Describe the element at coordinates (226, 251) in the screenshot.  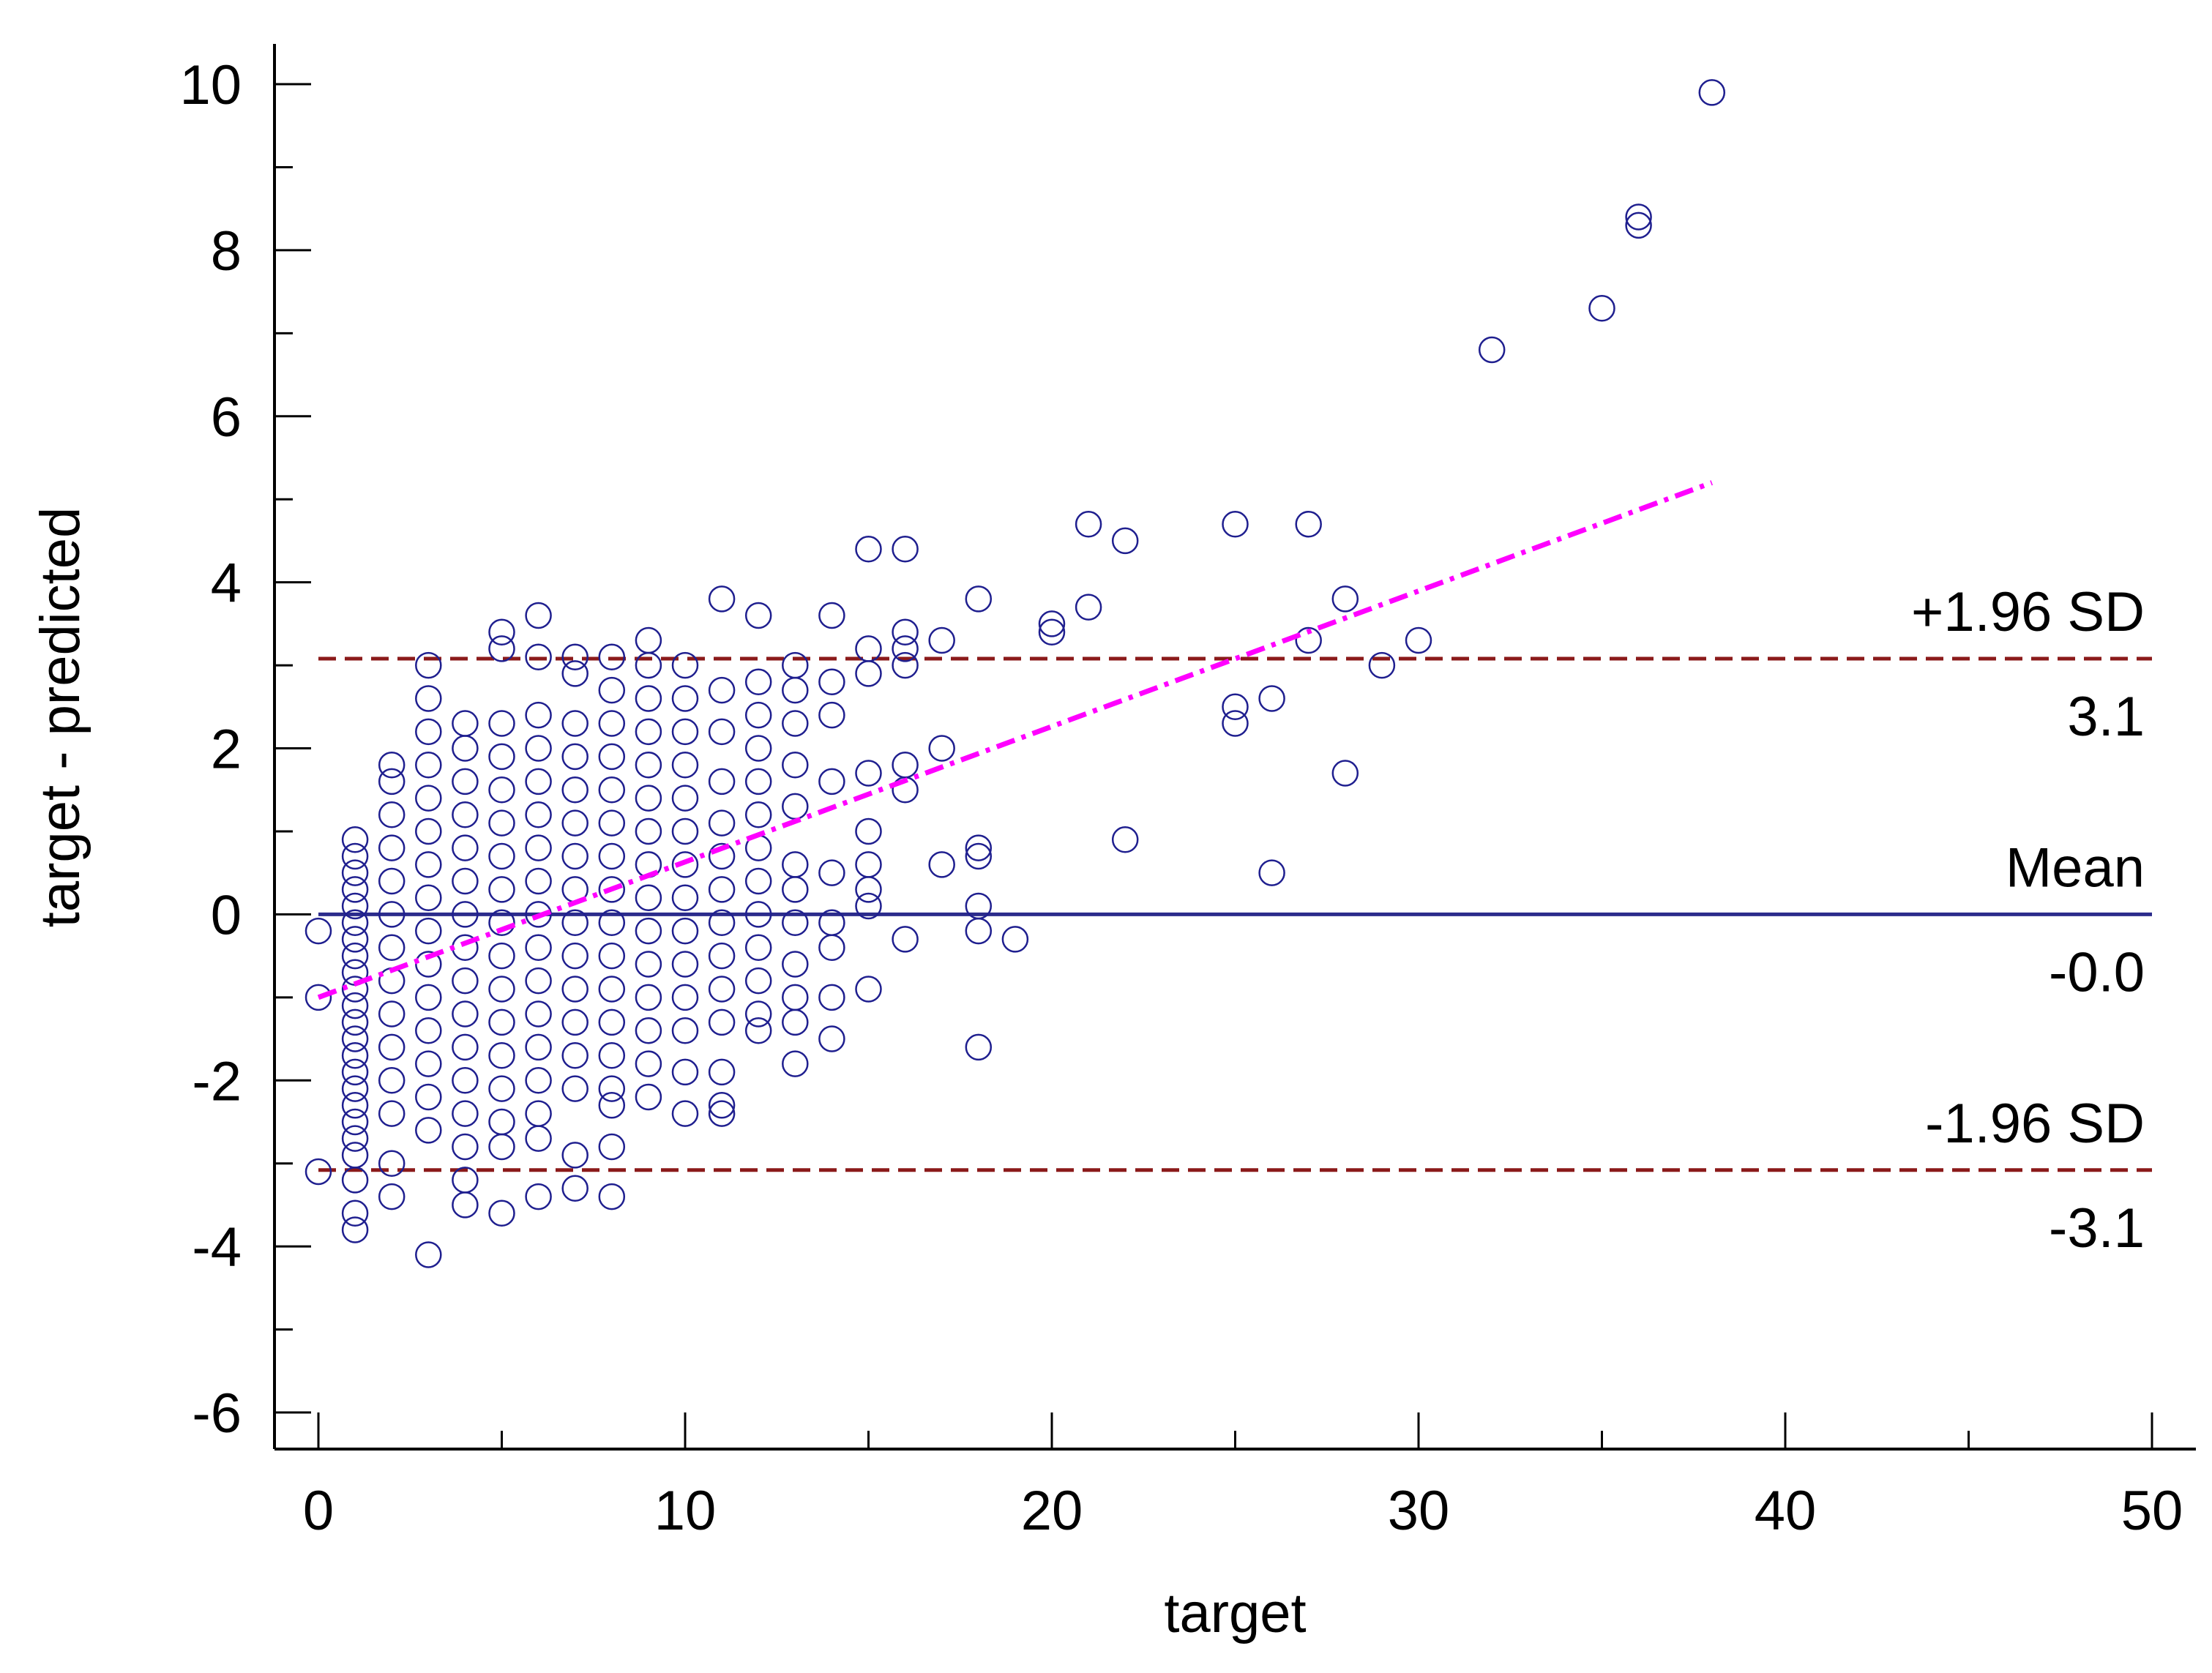
I see `y-tick-label: 8` at that location.